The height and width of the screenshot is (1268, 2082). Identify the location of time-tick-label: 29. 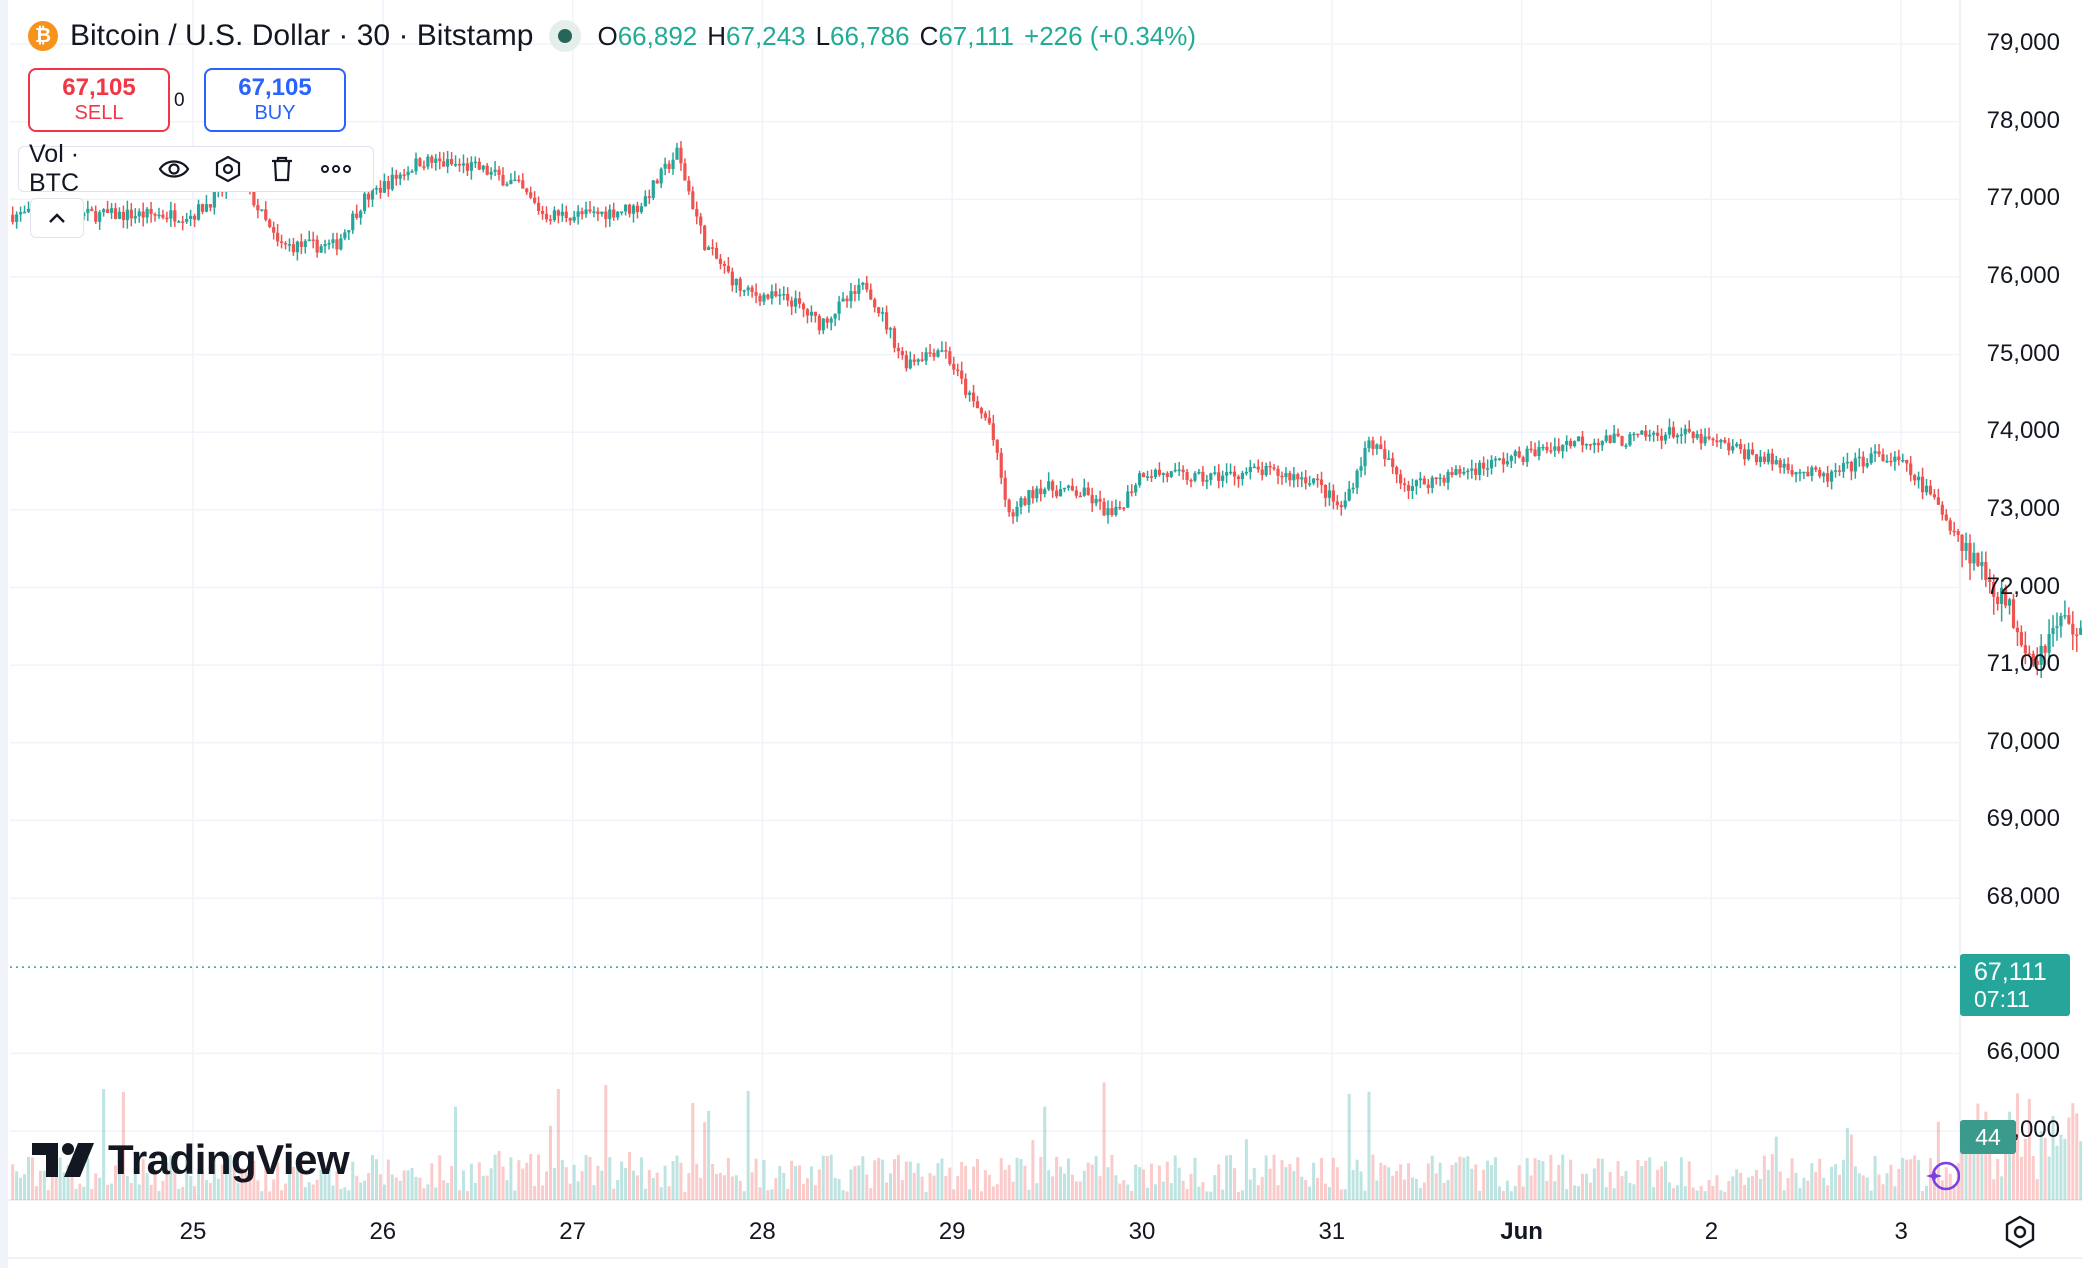
(952, 1231).